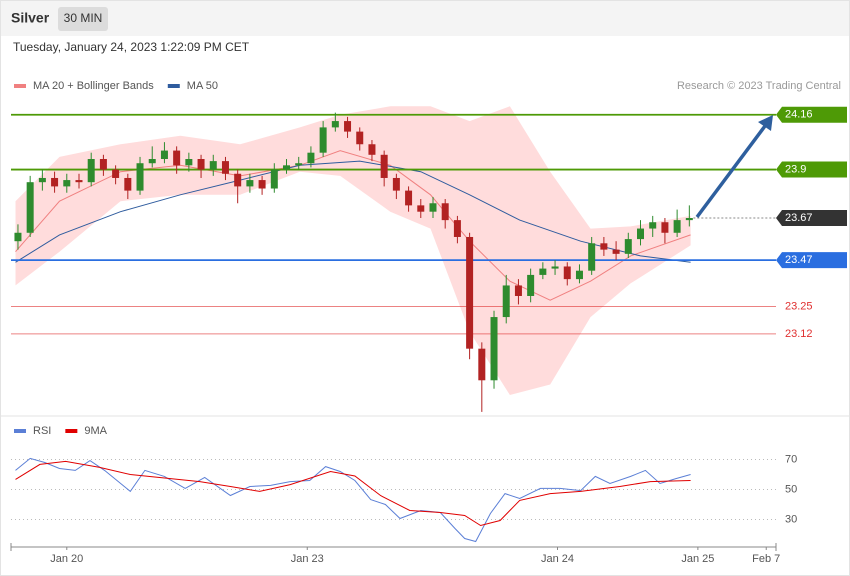 The height and width of the screenshot is (576, 850). I want to click on x-tick-label: Feb 7, so click(766, 559).